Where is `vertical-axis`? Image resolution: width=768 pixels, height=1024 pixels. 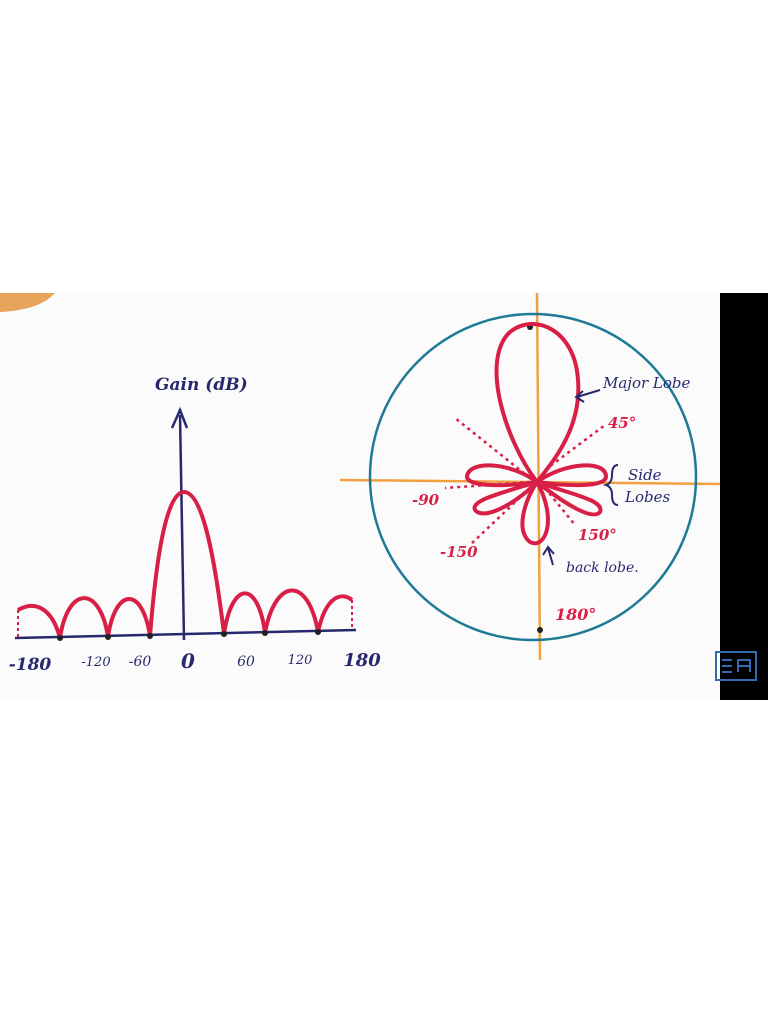
vertical-axis is located at coordinates (538, 476).